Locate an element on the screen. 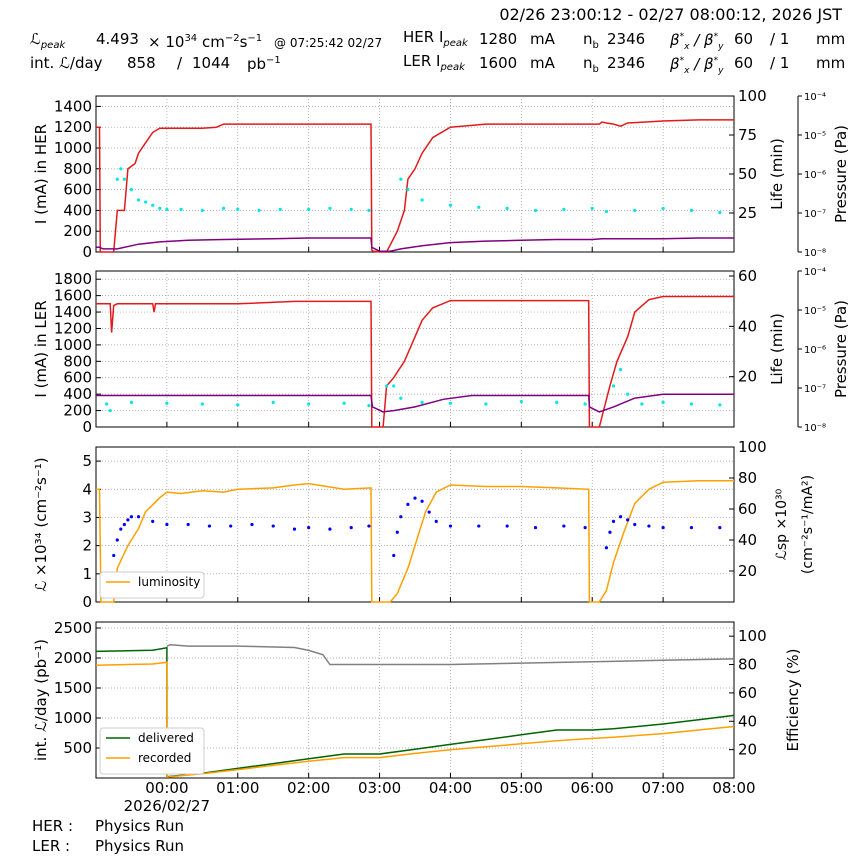 The width and height of the screenshot is (864, 864). her-y2tick-label: 50 is located at coordinates (747, 174).